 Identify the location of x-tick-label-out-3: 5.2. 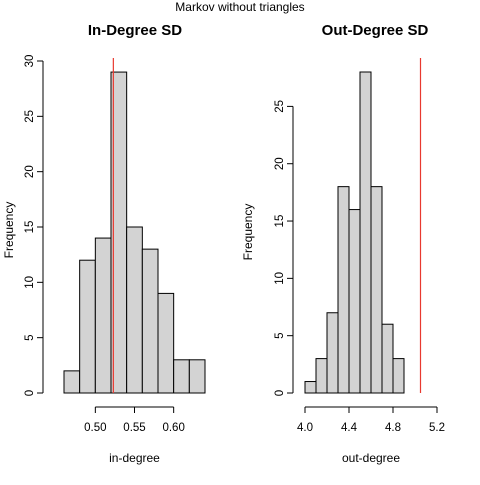
(437, 428).